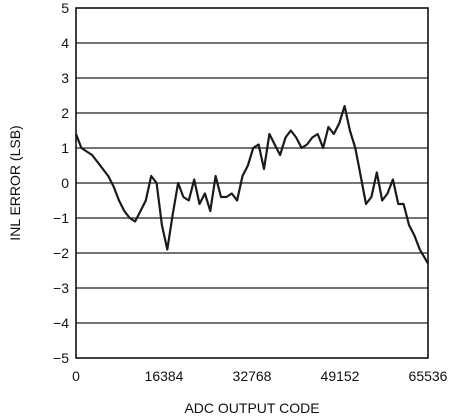 The height and width of the screenshot is (419, 452). What do you see at coordinates (65, 8) in the screenshot?
I see `y-tick-label: 5` at bounding box center [65, 8].